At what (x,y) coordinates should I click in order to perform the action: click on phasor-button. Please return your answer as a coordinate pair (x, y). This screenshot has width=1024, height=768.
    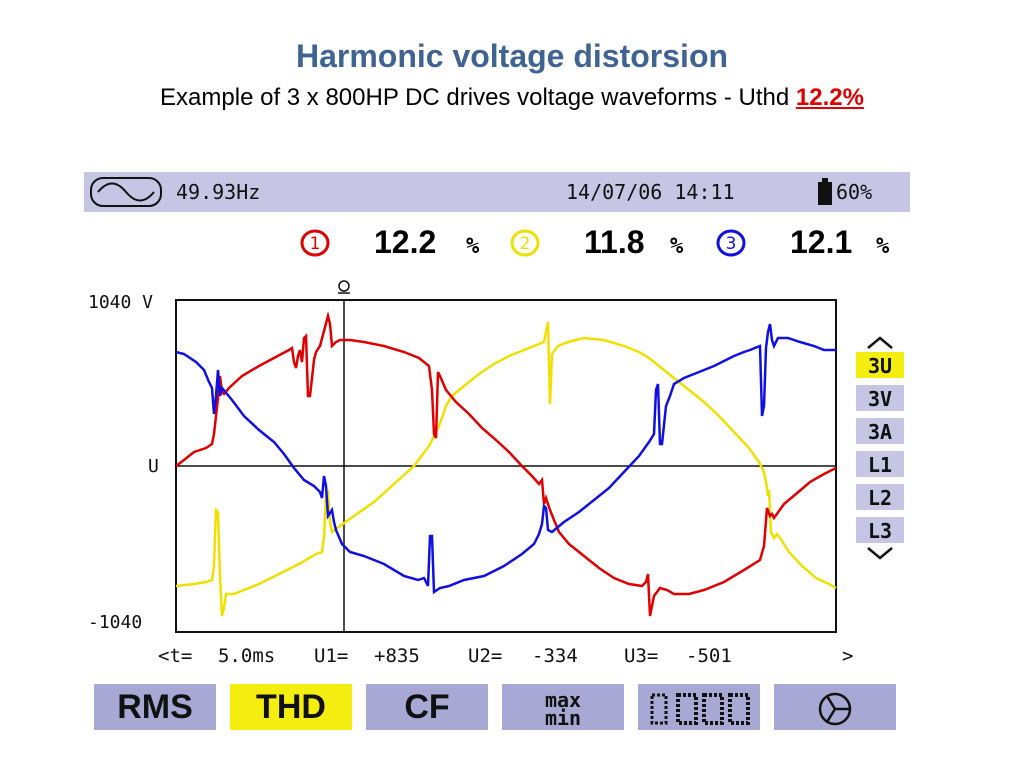
    Looking at the image, I should click on (835, 707).